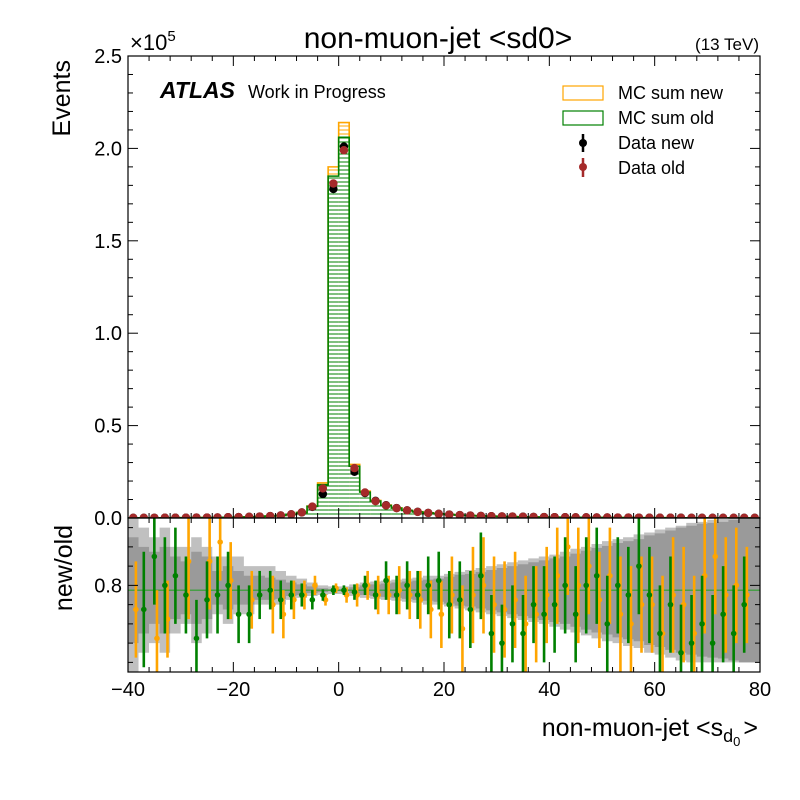 The height and width of the screenshot is (800, 800). What do you see at coordinates (444, 690) in the screenshot?
I see `x-tick-label: 20` at bounding box center [444, 690].